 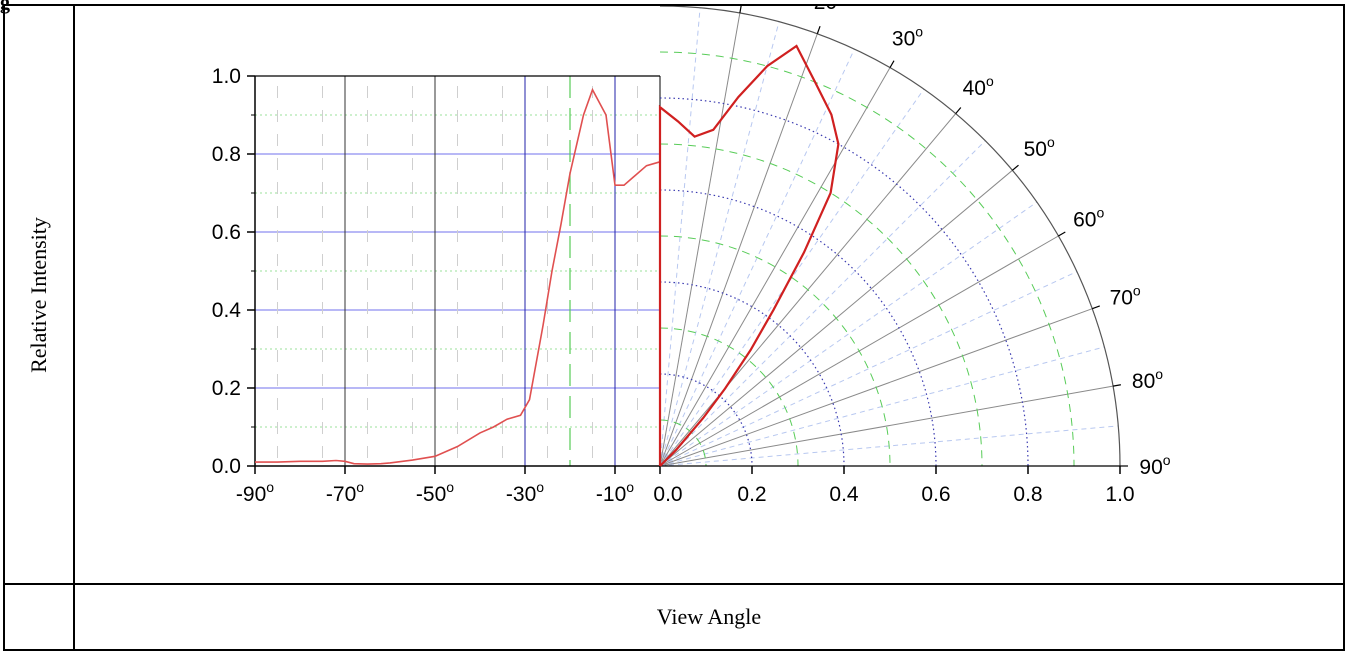 I want to click on polar-angle-label: 20o, so click(x=829, y=10).